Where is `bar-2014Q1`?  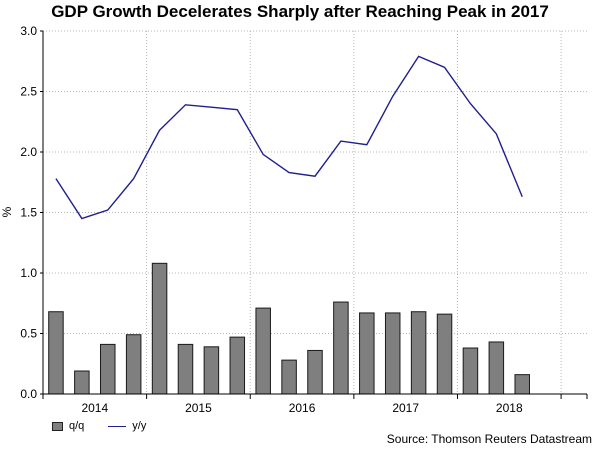
bar-2014Q1 is located at coordinates (56, 353).